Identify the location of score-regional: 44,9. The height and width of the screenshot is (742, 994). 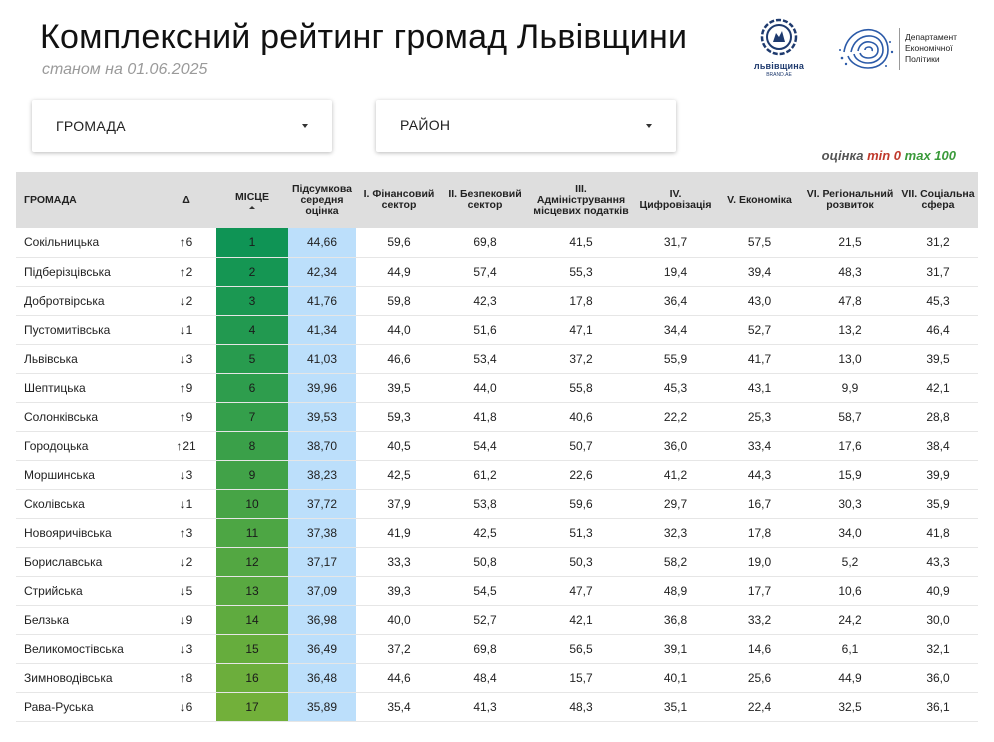
(850, 678).